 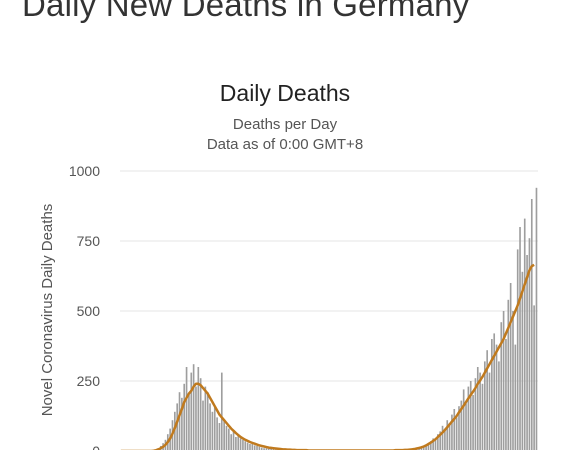 What do you see at coordinates (285, 93) in the screenshot?
I see `chart-title: Daily Deaths` at bounding box center [285, 93].